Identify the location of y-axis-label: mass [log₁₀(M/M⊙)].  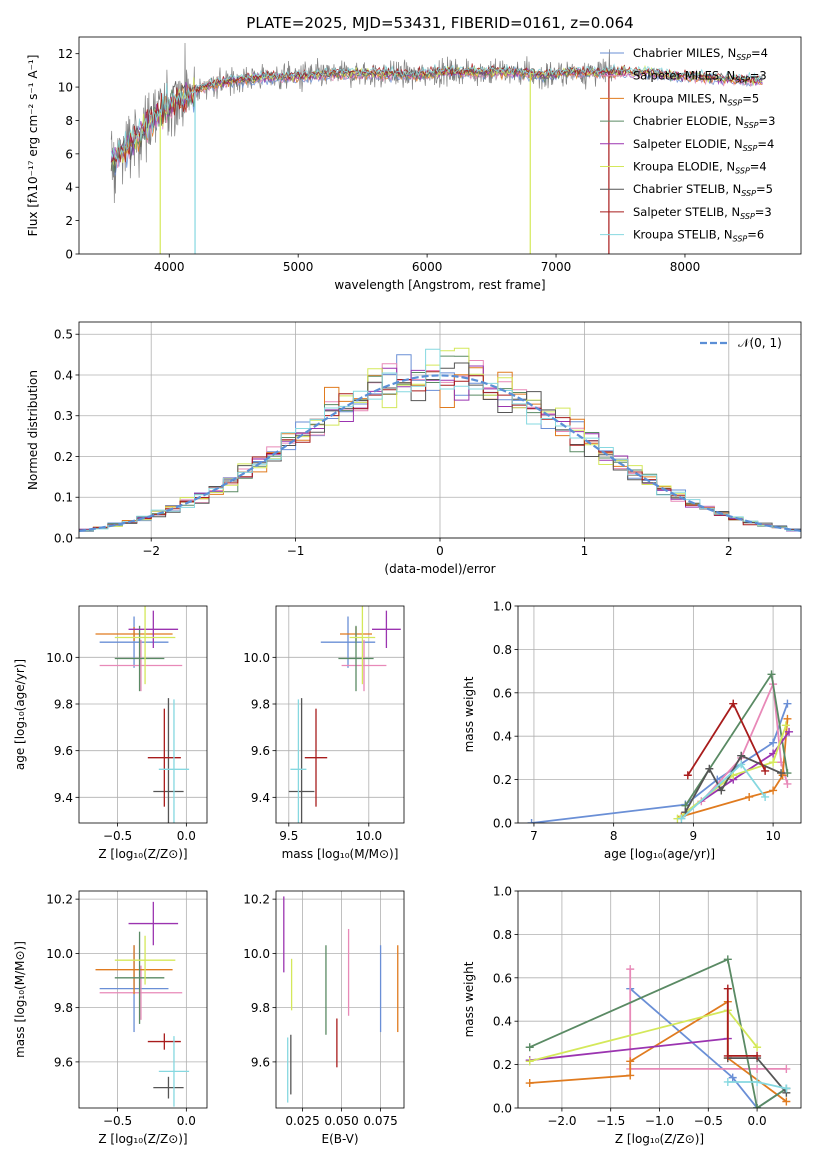
(20, 999).